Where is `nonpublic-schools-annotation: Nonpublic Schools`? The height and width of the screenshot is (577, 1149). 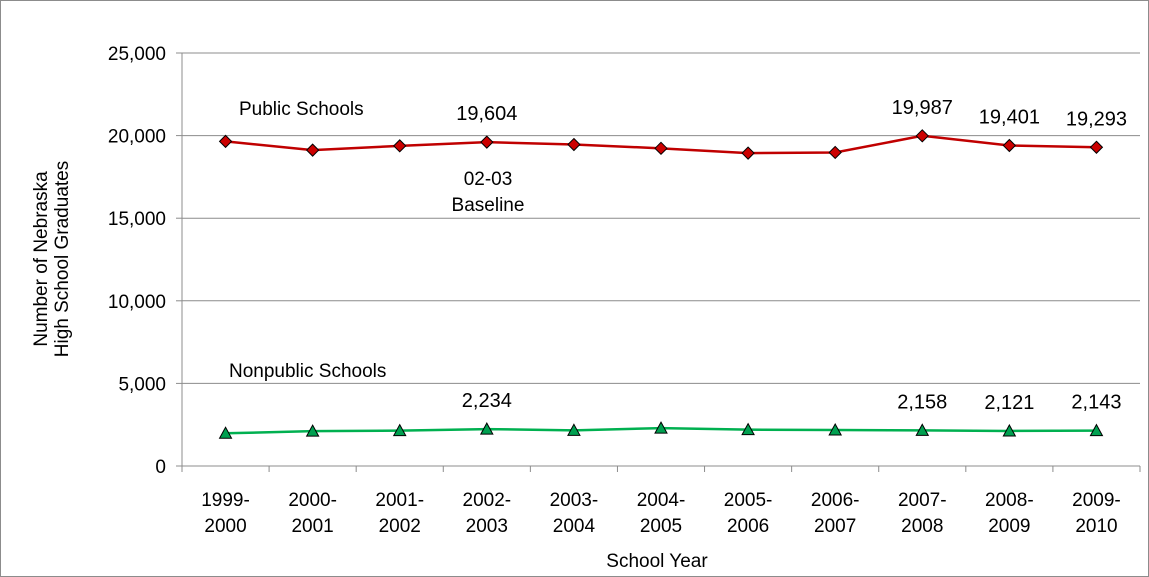 nonpublic-schools-annotation: Nonpublic Schools is located at coordinates (307, 371).